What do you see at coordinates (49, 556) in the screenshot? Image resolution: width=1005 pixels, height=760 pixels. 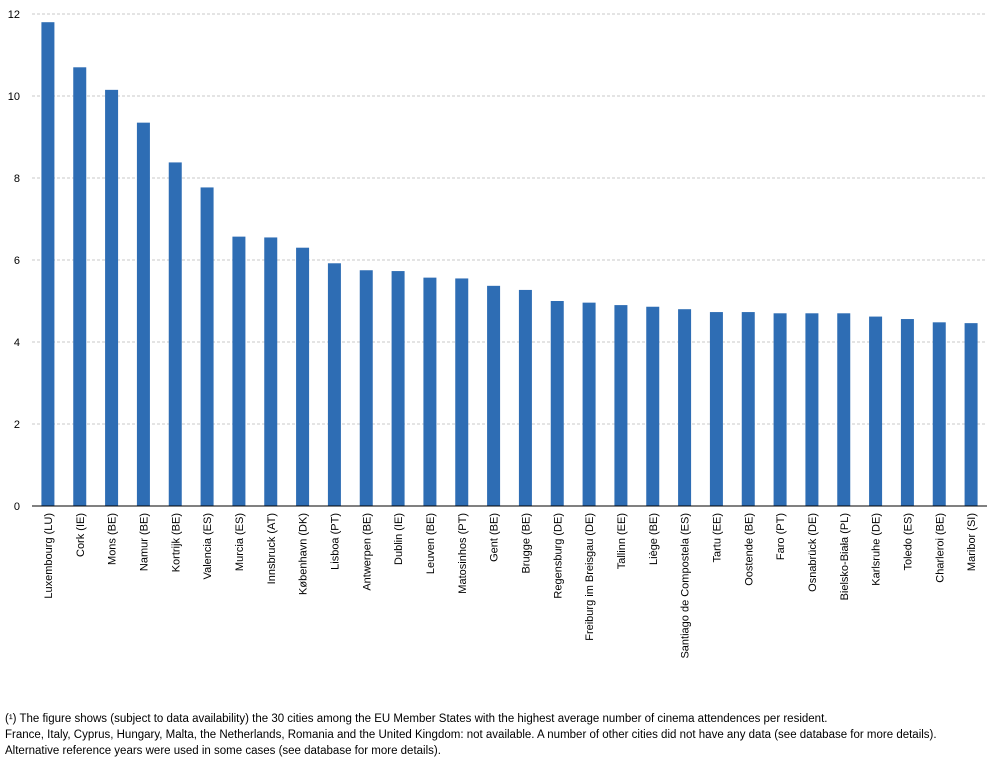 I see `x-tick-label: Luxembourg (LU)` at bounding box center [49, 556].